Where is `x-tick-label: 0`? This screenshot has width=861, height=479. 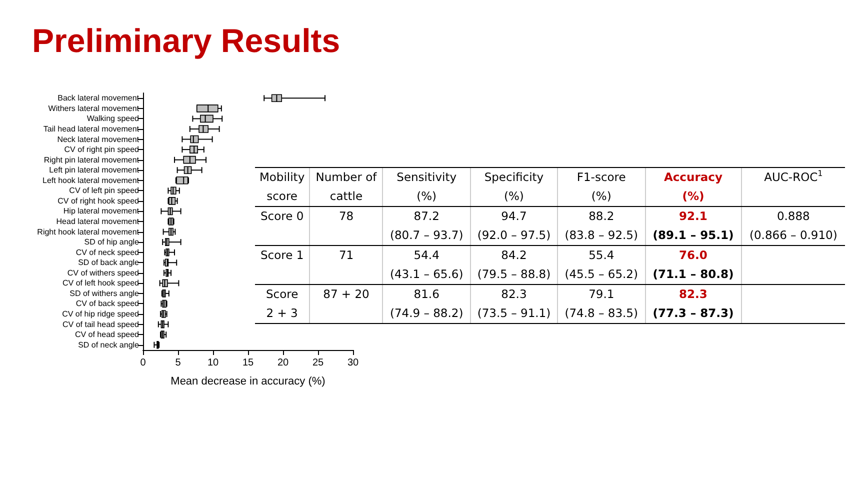
x-tick-label: 0 is located at coordinates (143, 363).